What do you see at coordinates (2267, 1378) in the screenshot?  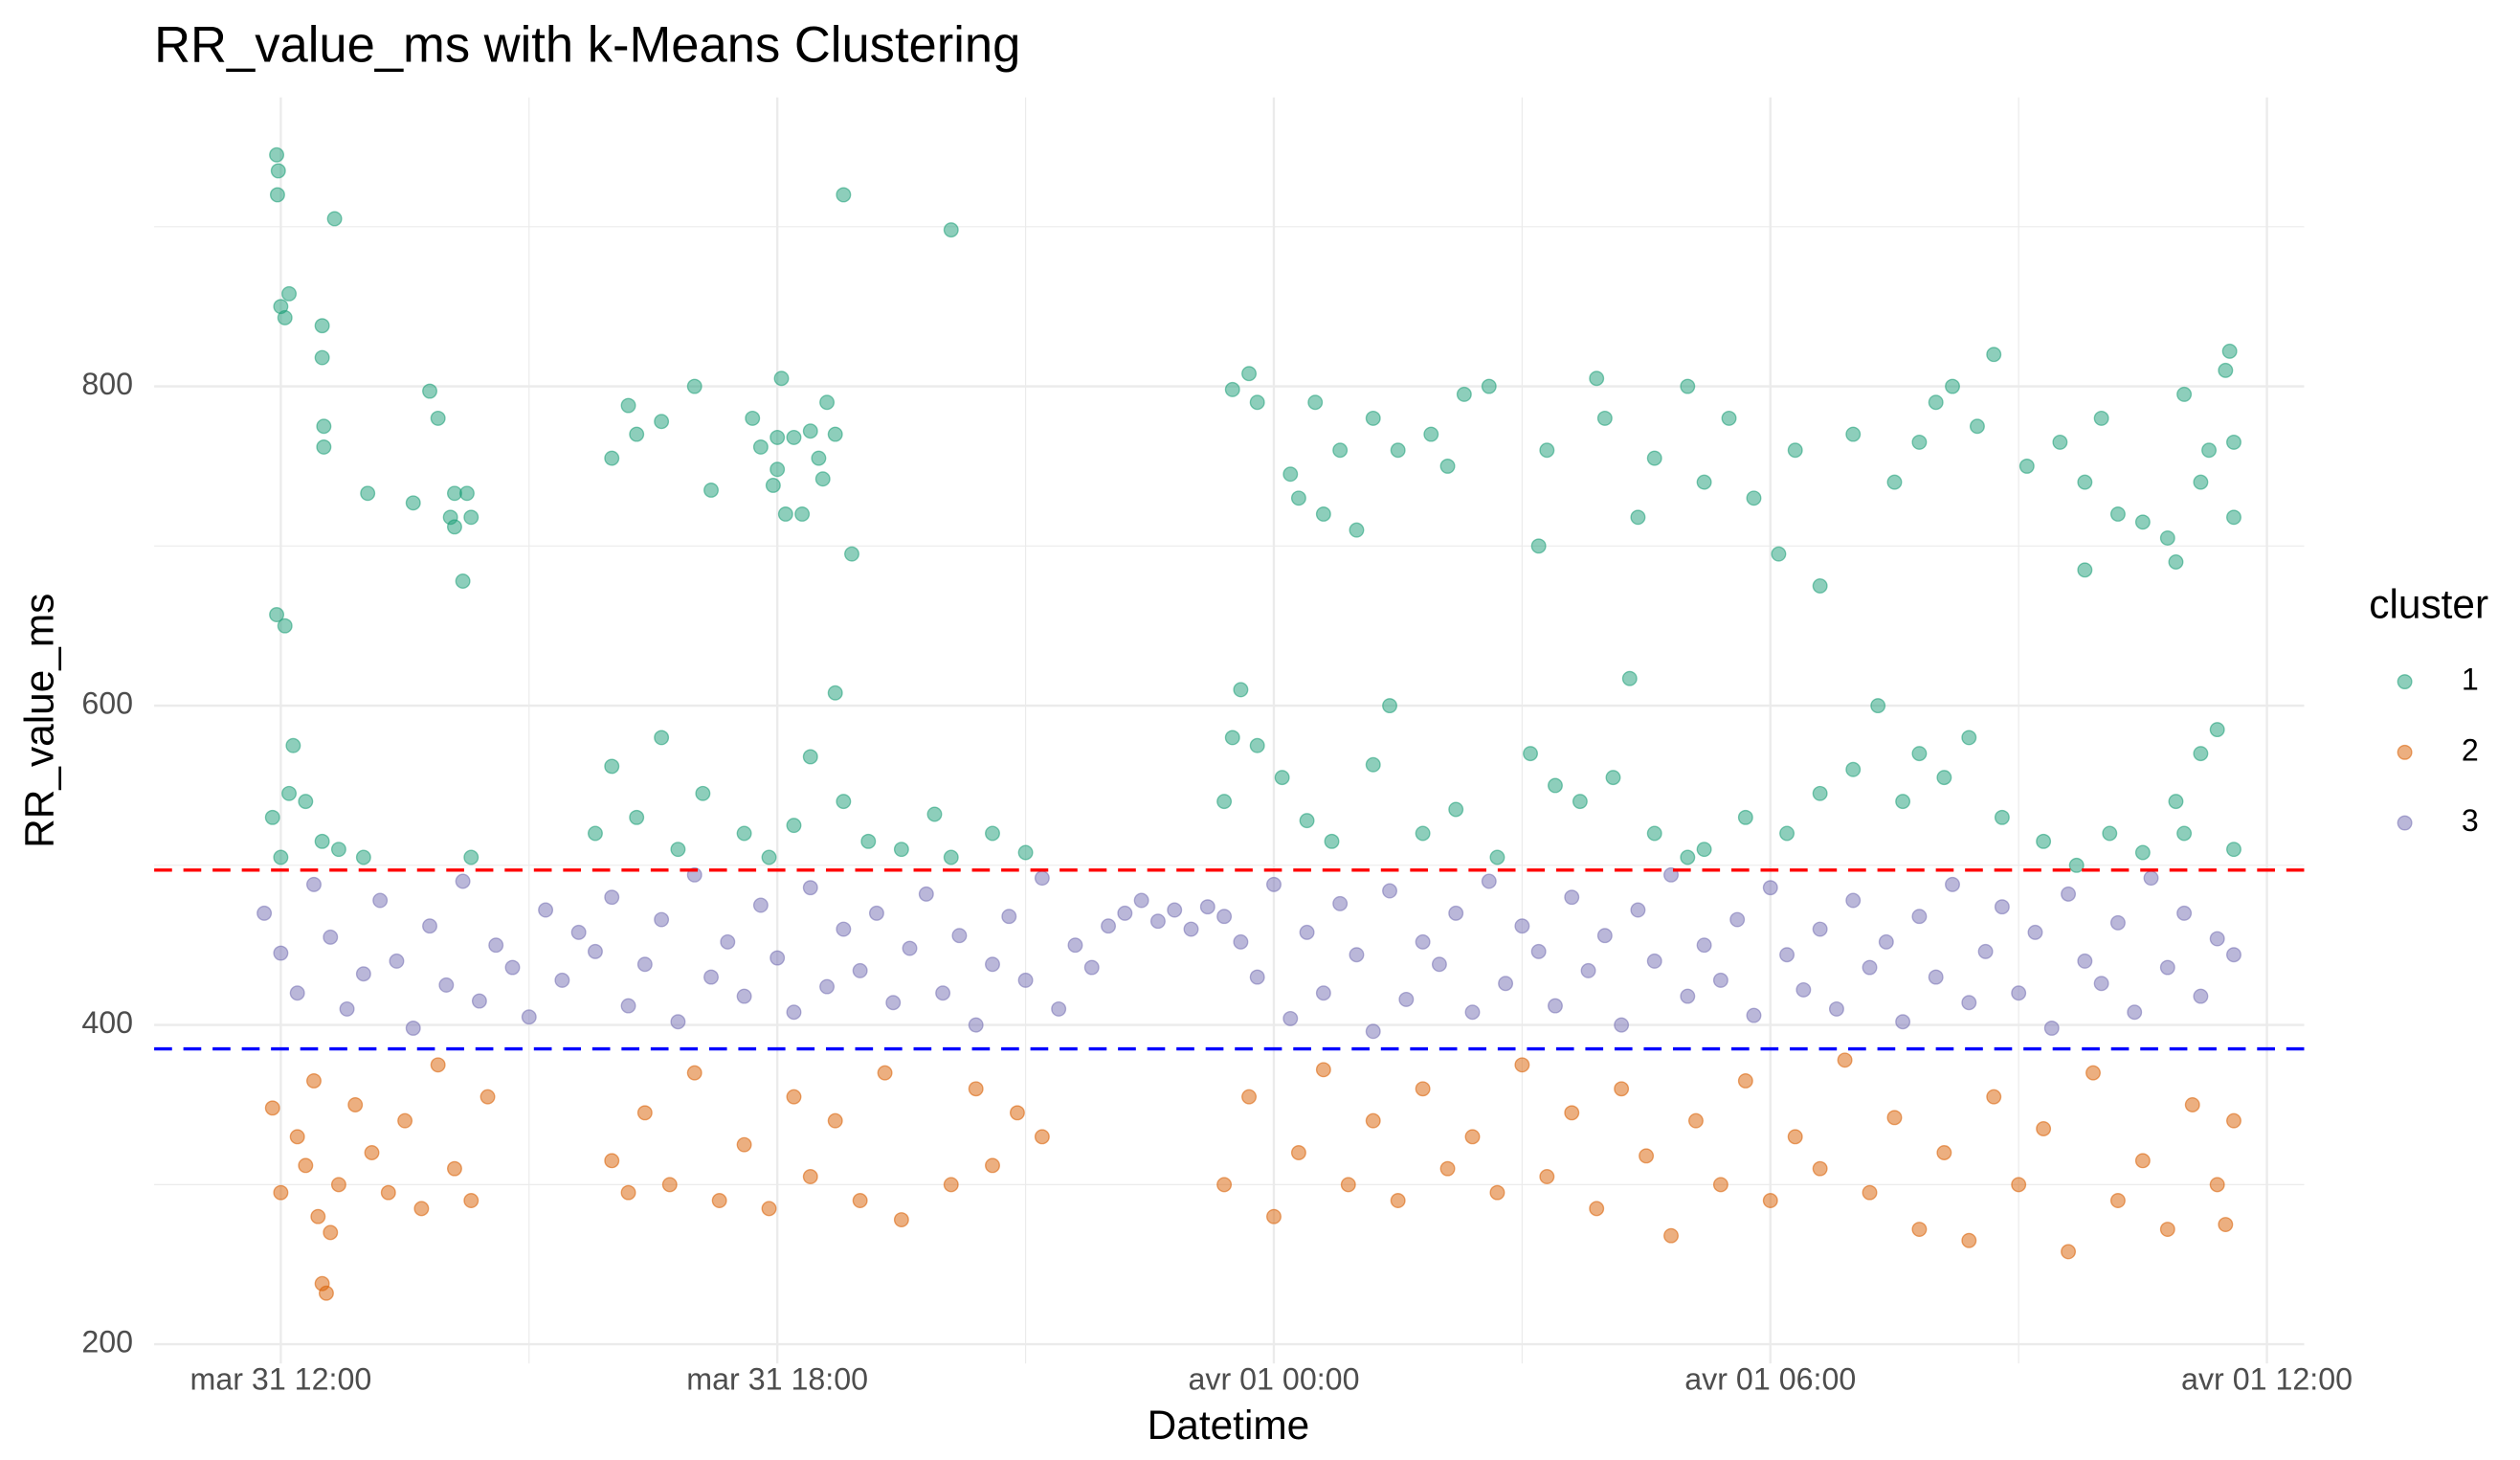 I see `x-tick-label: avr 01 12:00` at bounding box center [2267, 1378].